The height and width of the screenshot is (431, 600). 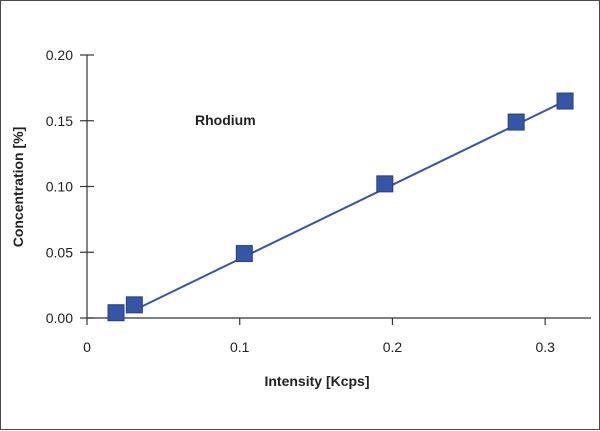 What do you see at coordinates (87, 347) in the screenshot?
I see `x-tick-label: 0` at bounding box center [87, 347].